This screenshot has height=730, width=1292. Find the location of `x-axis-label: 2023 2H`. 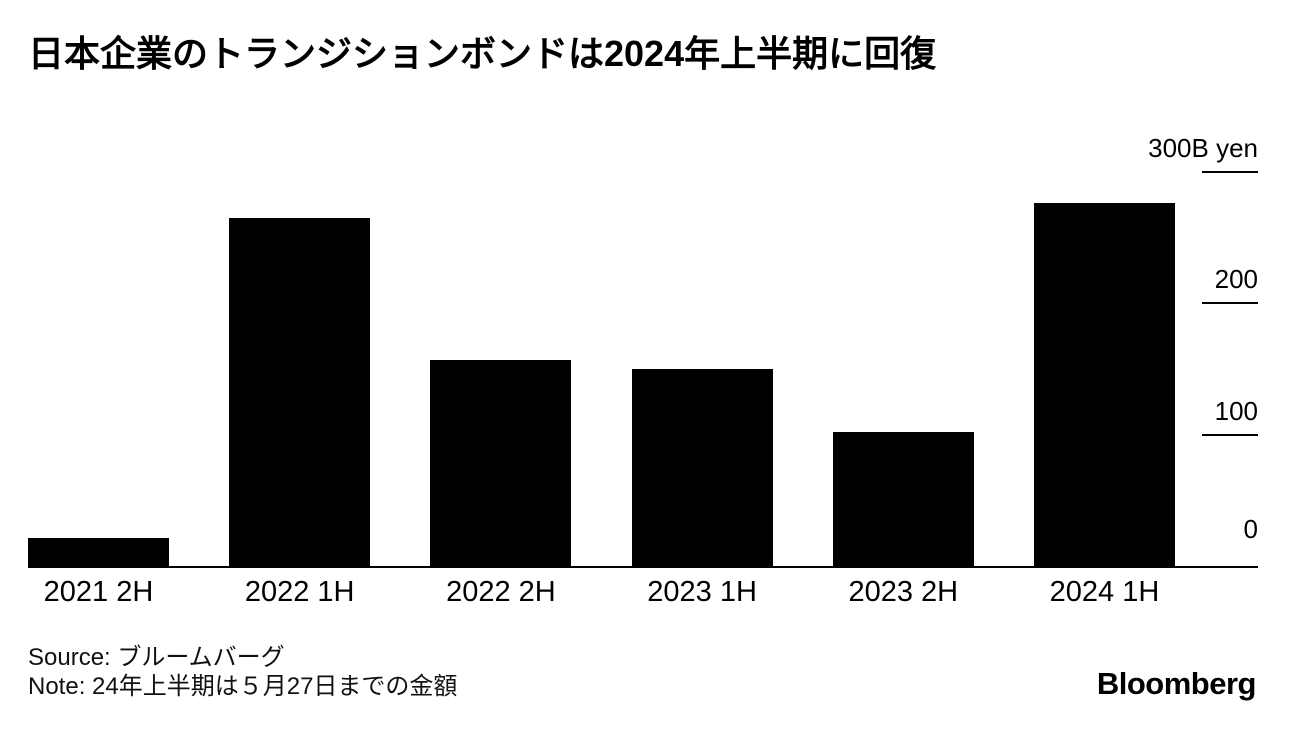

x-axis-label: 2023 2H is located at coordinates (903, 592).